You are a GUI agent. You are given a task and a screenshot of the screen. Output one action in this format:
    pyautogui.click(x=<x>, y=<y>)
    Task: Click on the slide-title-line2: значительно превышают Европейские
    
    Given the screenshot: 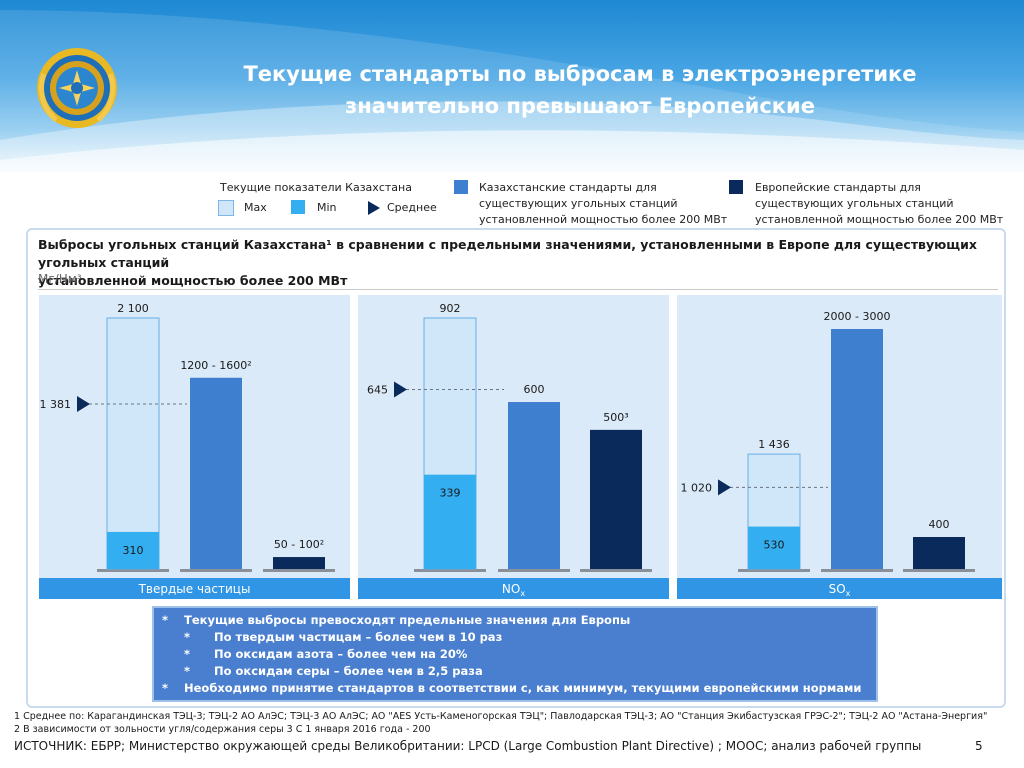 What is the action you would take?
    pyautogui.click(x=580, y=106)
    